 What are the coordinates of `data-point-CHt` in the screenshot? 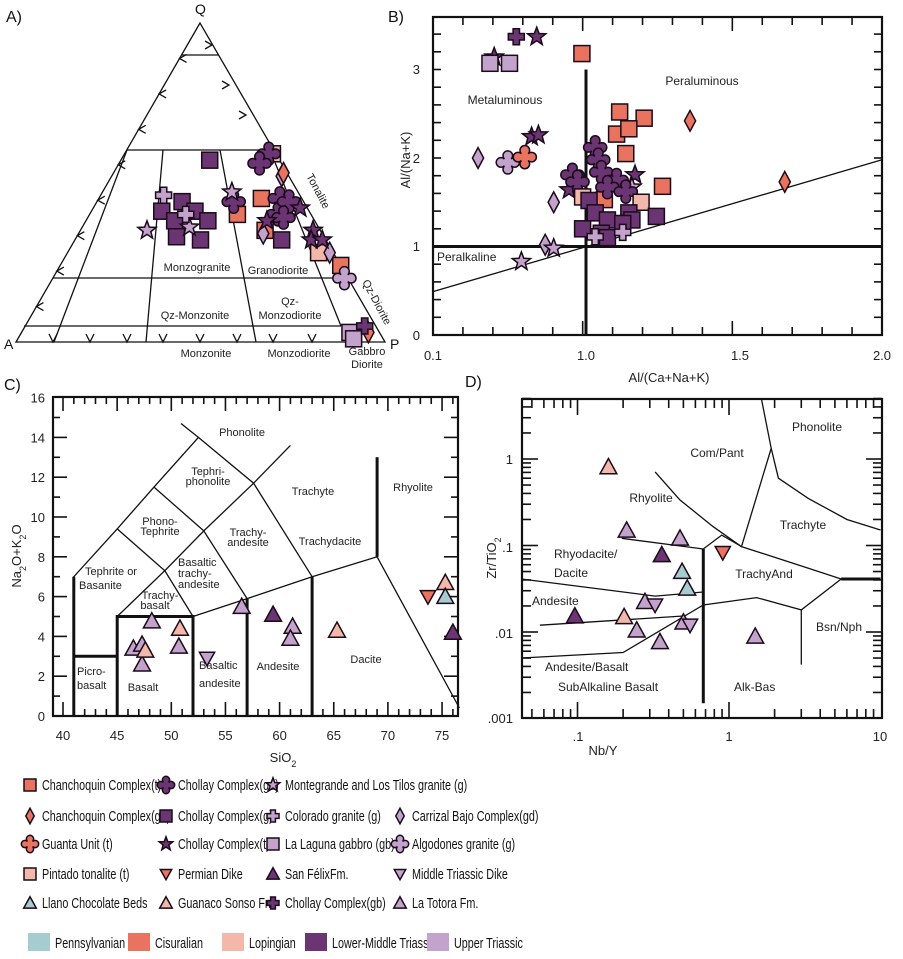 It's located at (538, 134).